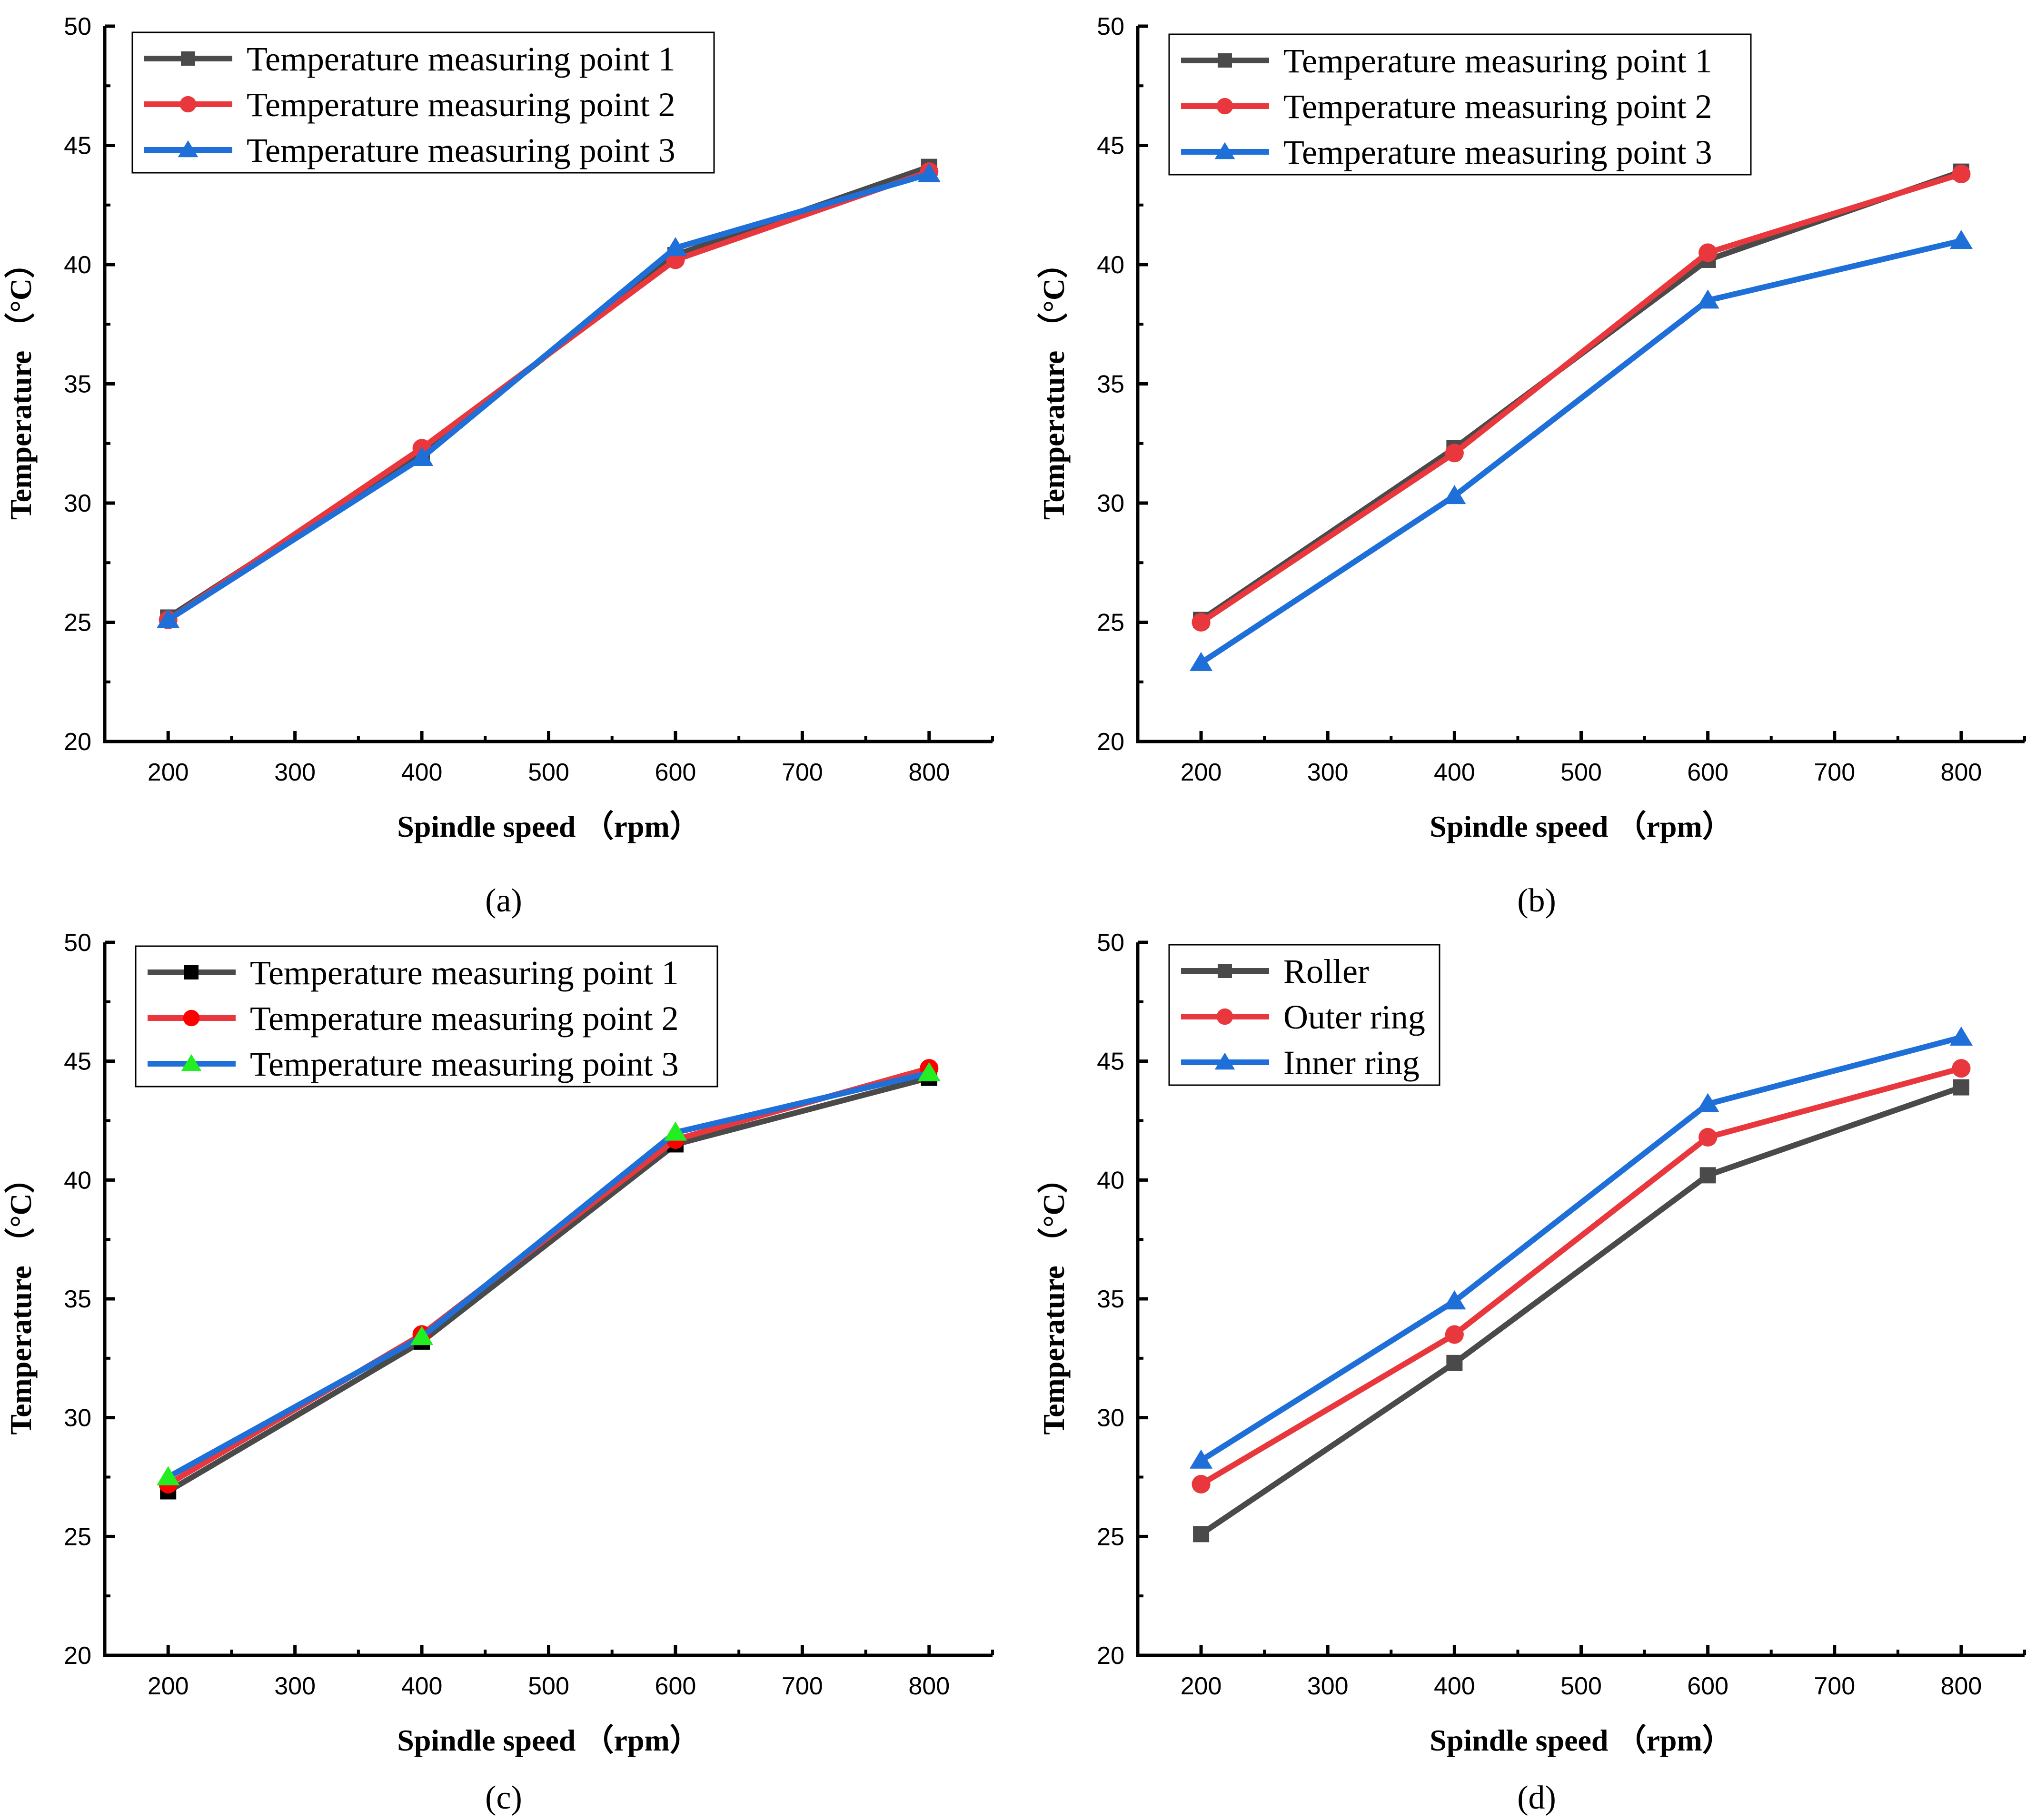 The image size is (2036, 1820). Describe the element at coordinates (503, 1798) in the screenshot. I see `panel-label: (c)` at that location.